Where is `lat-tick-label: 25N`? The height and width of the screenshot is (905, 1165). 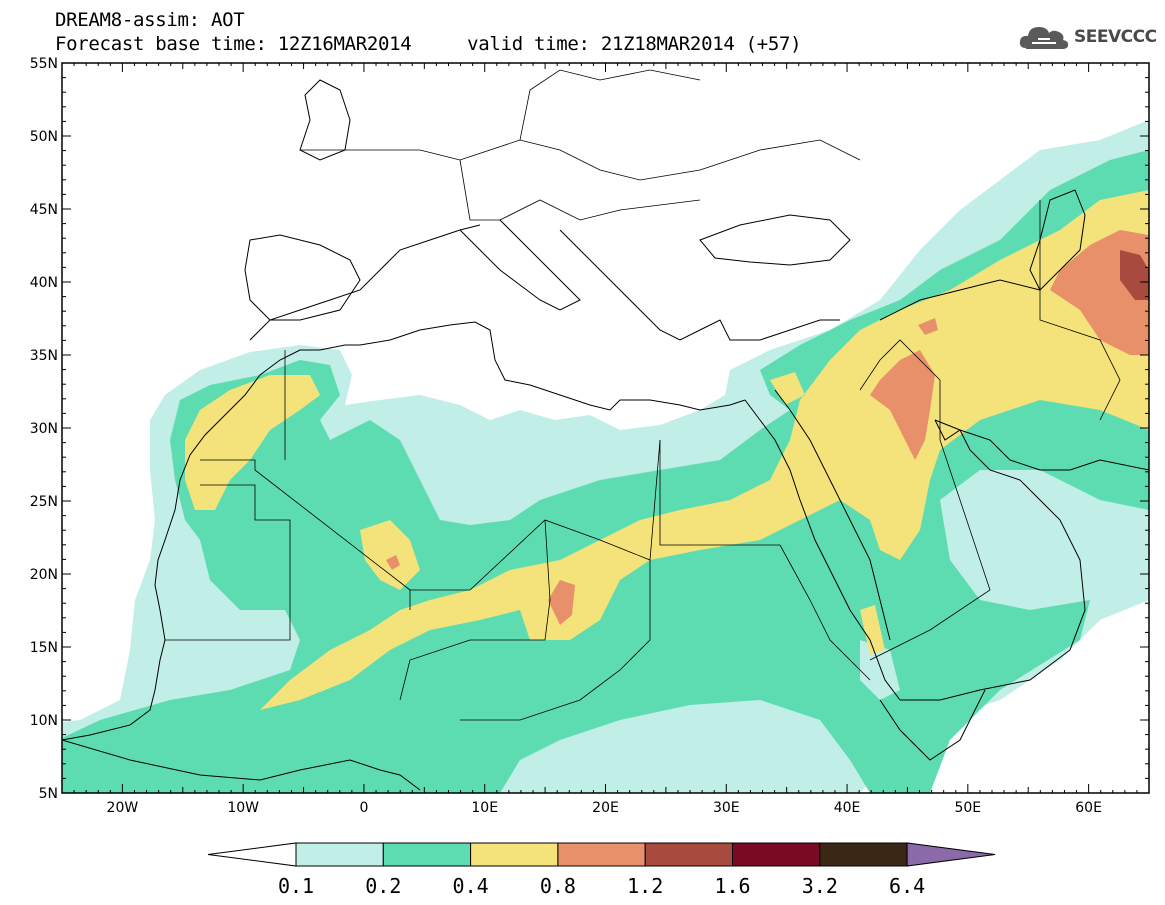
lat-tick-label: 25N is located at coordinates (44, 502).